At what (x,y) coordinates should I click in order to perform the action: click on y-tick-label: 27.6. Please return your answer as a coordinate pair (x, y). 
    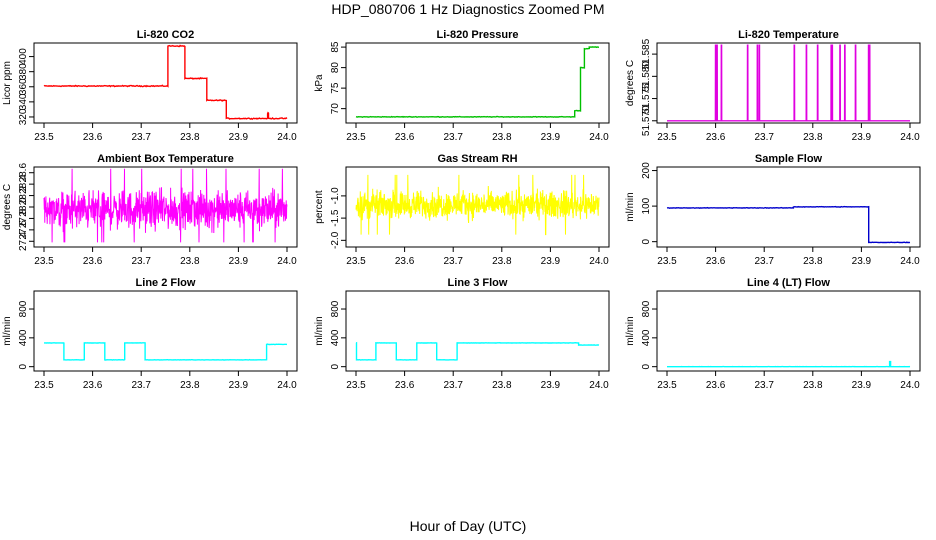
    Looking at the image, I should click on (23, 230).